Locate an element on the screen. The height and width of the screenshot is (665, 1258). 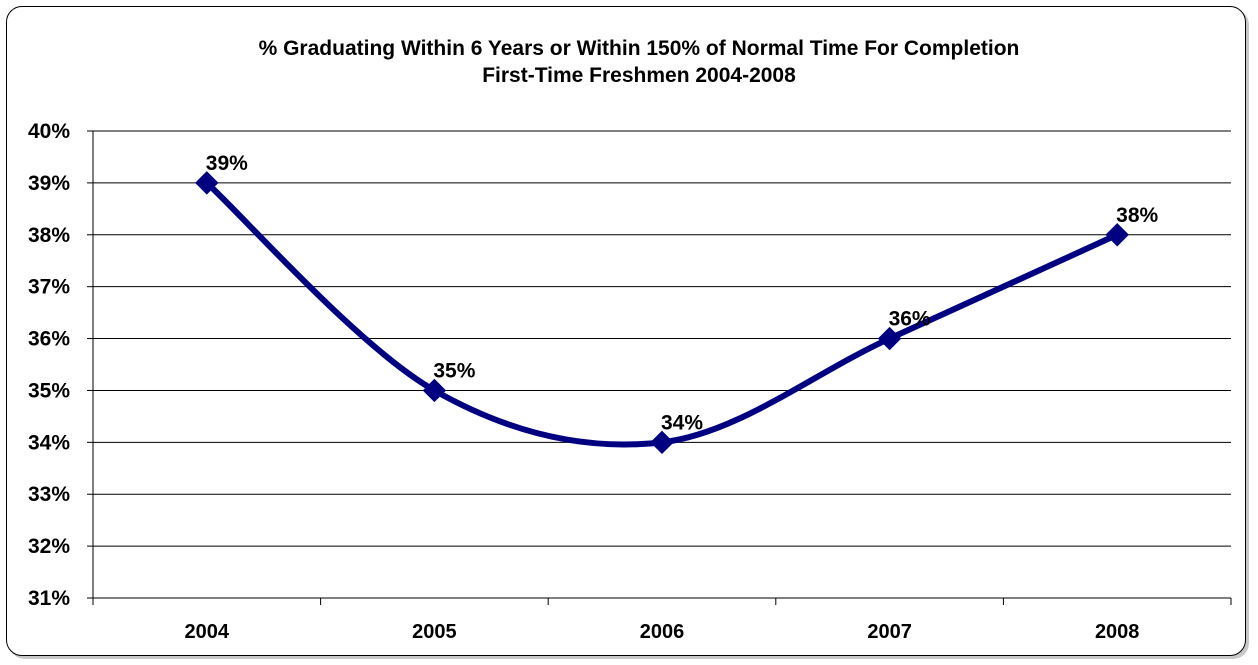
y-tick-label: 32% is located at coordinates (49, 546).